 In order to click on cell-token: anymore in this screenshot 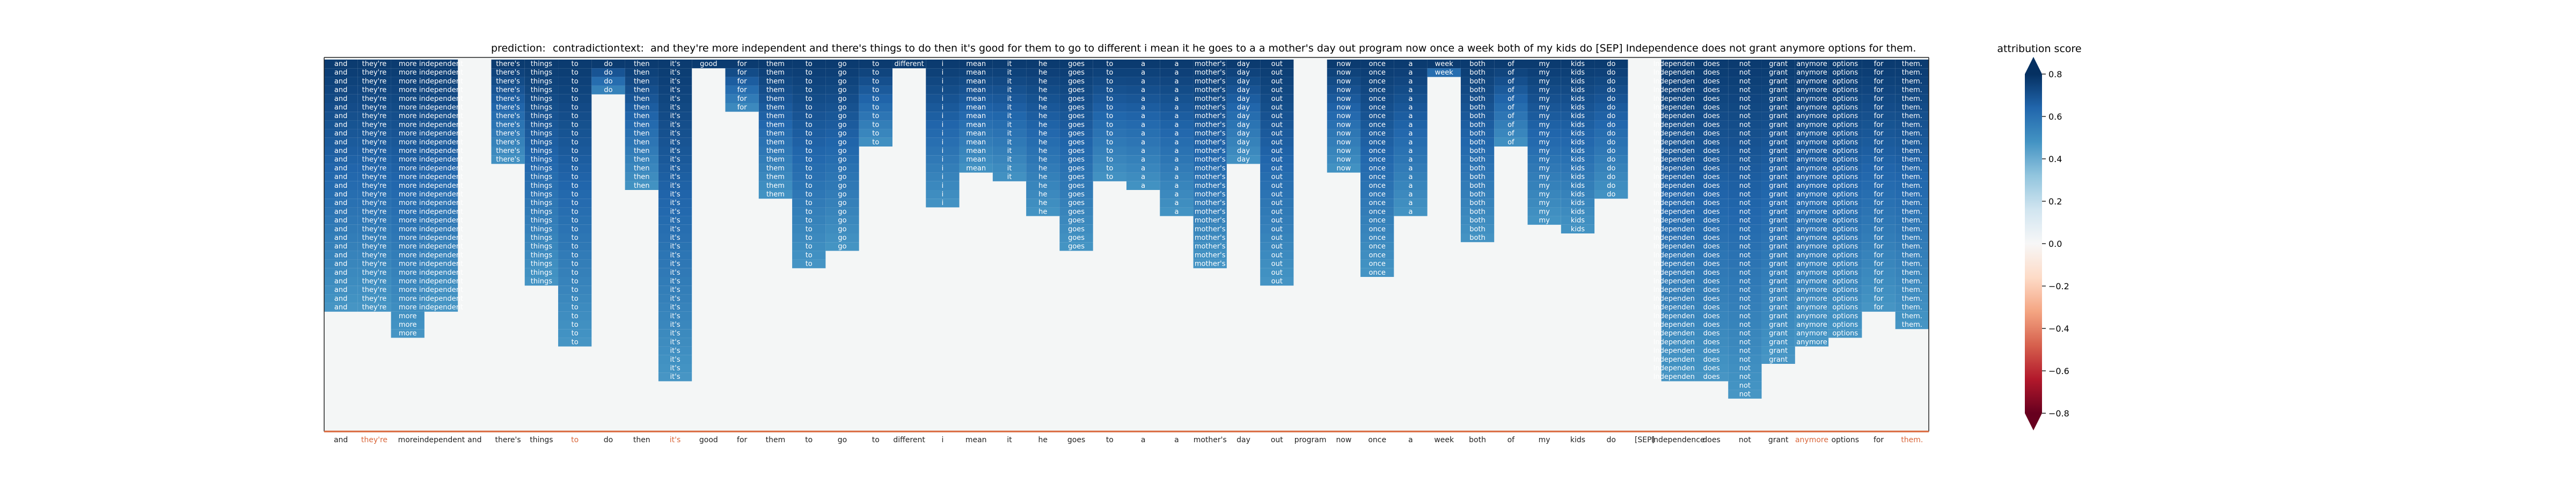, I will do `click(1811, 281)`.